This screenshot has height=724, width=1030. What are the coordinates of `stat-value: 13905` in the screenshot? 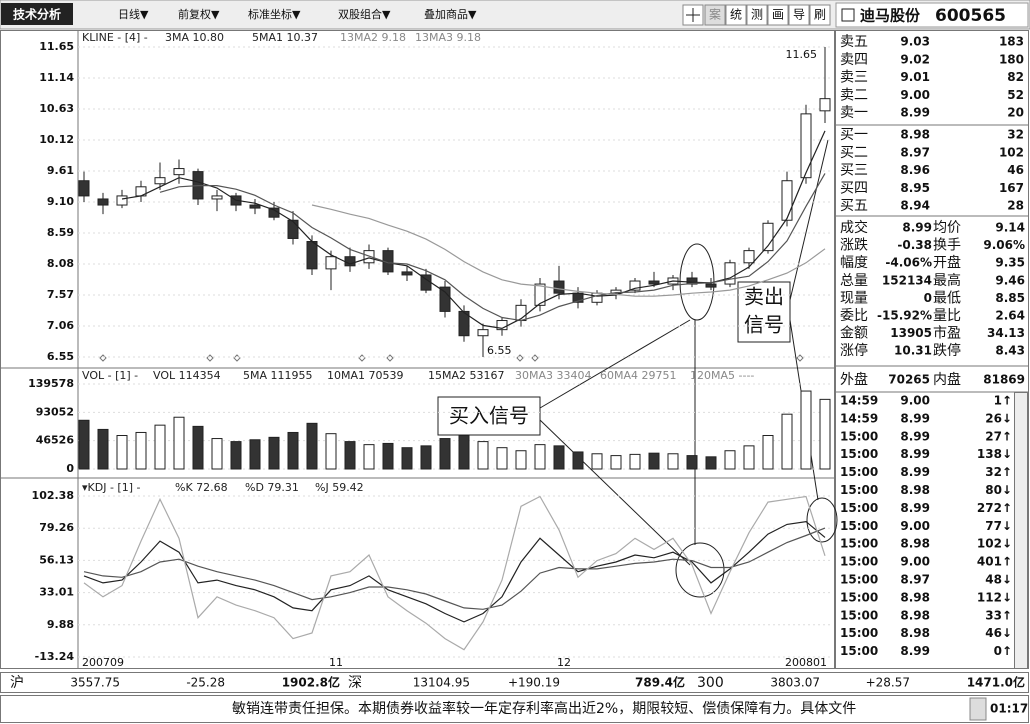 It's located at (911, 333).